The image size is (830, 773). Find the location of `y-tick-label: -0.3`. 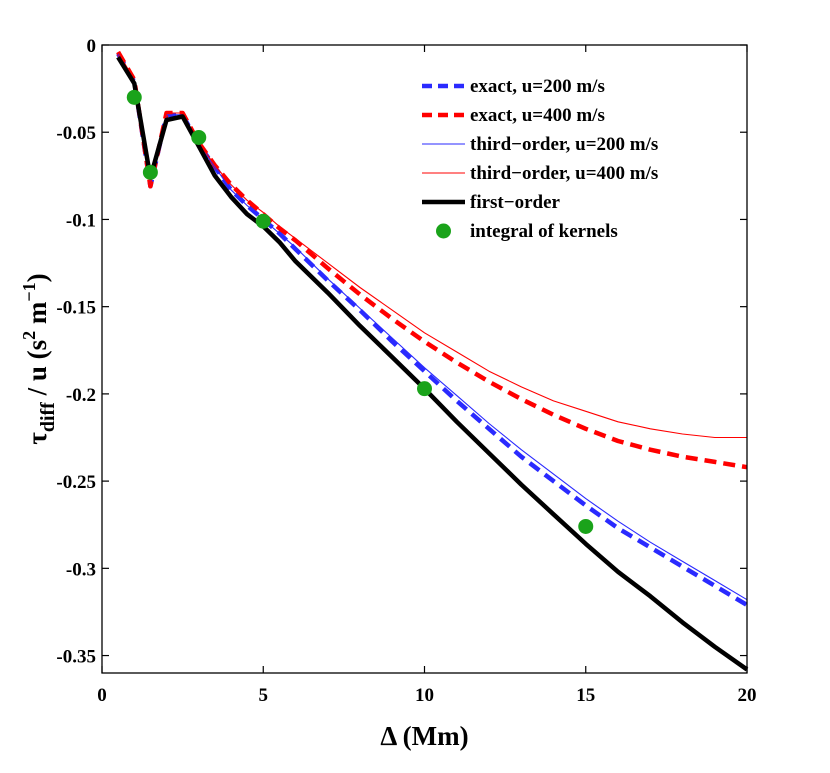

y-tick-label: -0.3 is located at coordinates (81, 569).